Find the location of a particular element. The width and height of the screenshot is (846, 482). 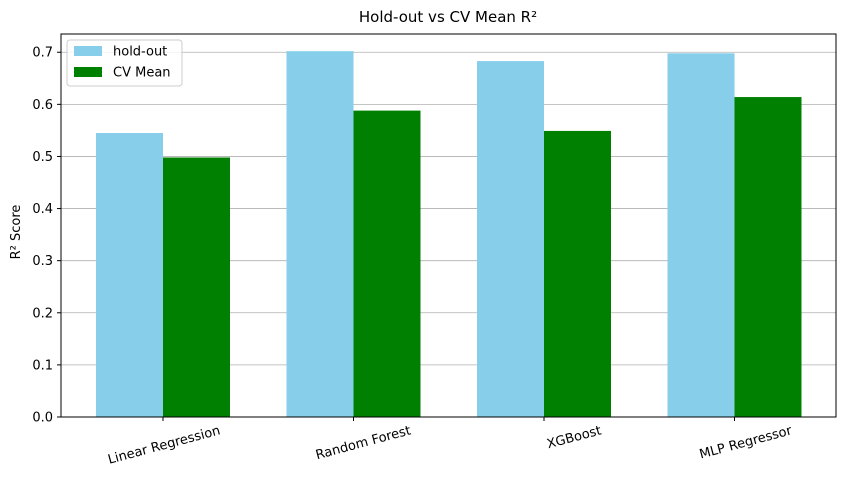

x-tick-label: MLP Regressor is located at coordinates (746, 442).